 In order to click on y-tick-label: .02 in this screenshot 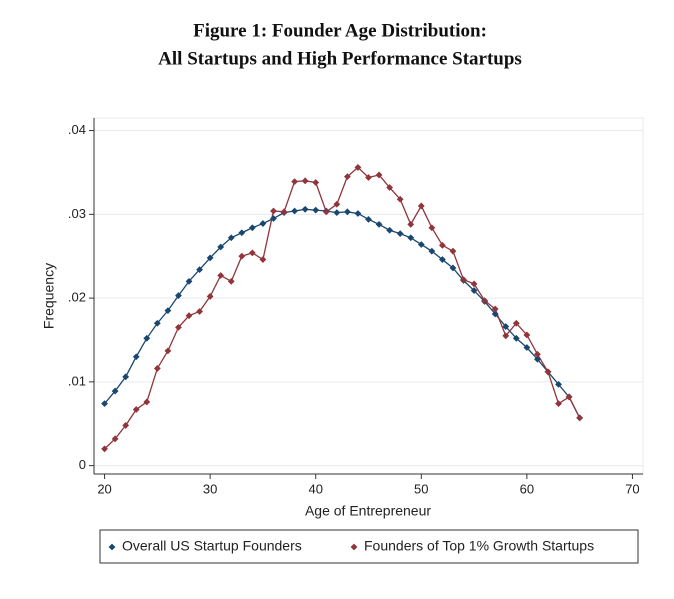, I will do `click(77, 297)`.